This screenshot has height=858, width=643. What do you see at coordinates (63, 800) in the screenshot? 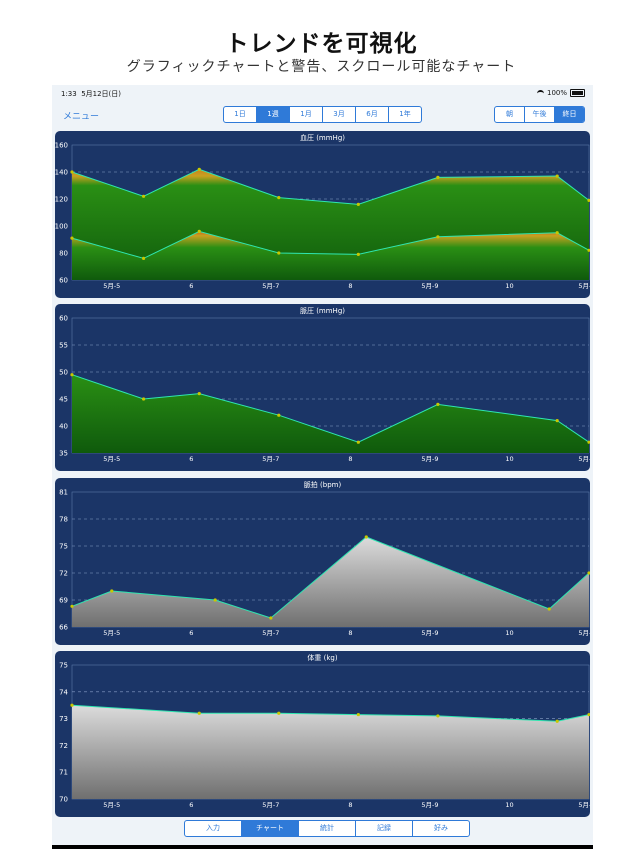
I see `y-tick-label: 70` at bounding box center [63, 800].